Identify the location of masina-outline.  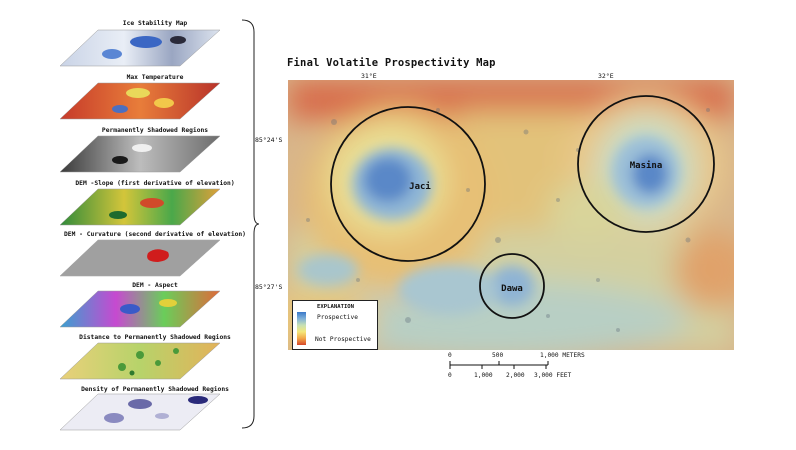
(646, 164).